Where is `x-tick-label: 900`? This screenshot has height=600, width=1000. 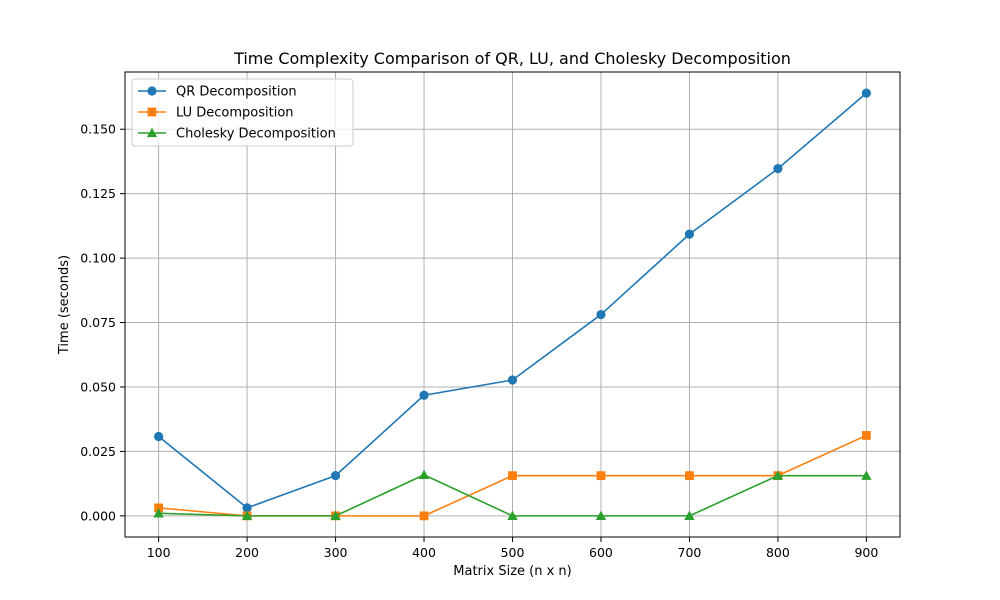
x-tick-label: 900 is located at coordinates (866, 552).